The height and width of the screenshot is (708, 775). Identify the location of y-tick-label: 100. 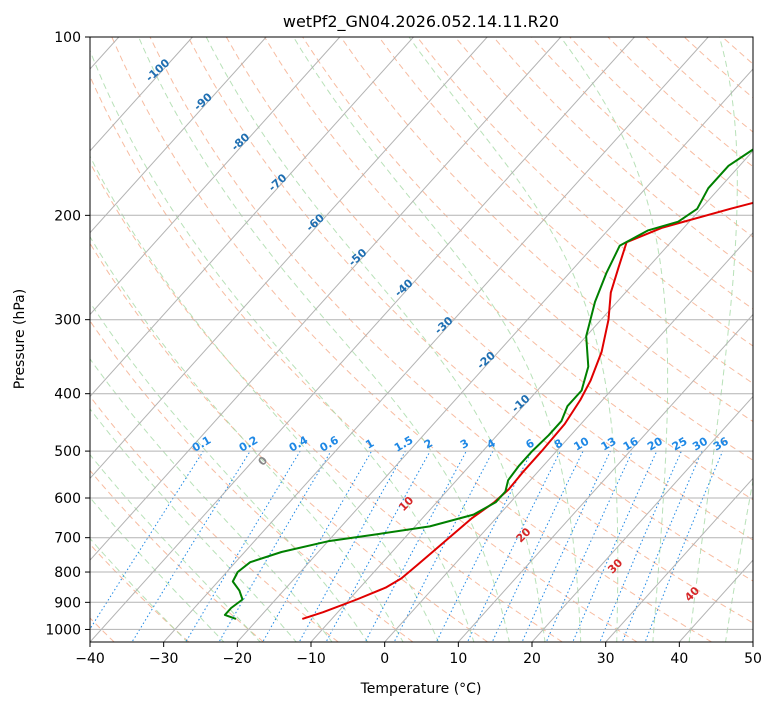
(67, 38).